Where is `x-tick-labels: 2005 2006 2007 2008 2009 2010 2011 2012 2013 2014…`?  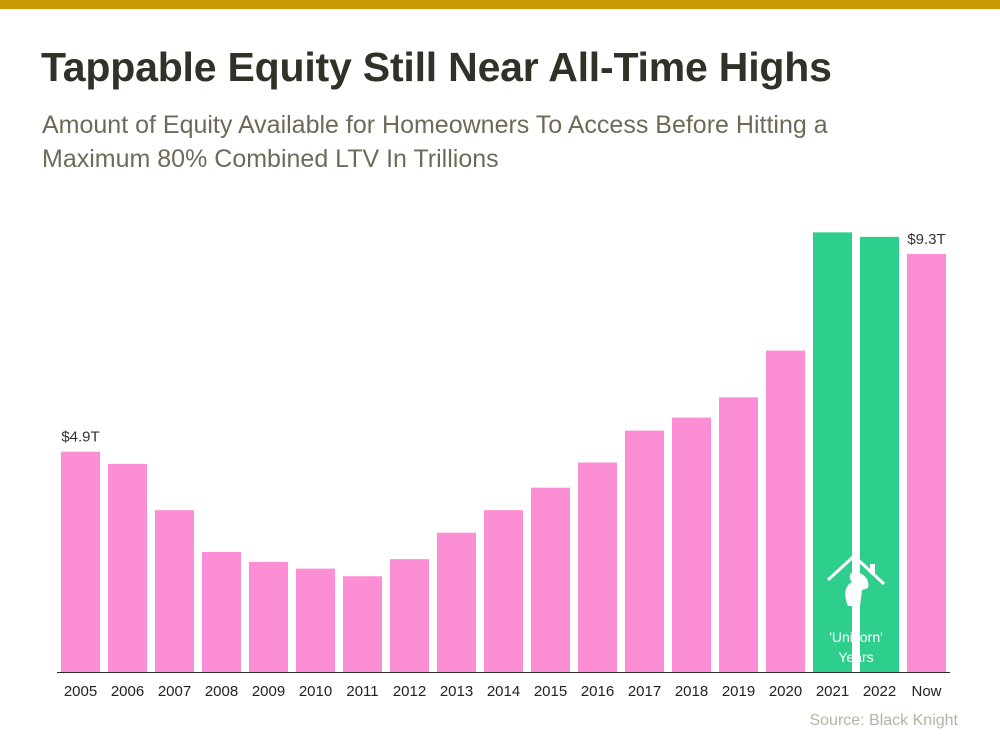
x-tick-labels: 2005 2006 2007 2008 2009 2010 2011 2012 2013 2014… is located at coordinates (503, 691).